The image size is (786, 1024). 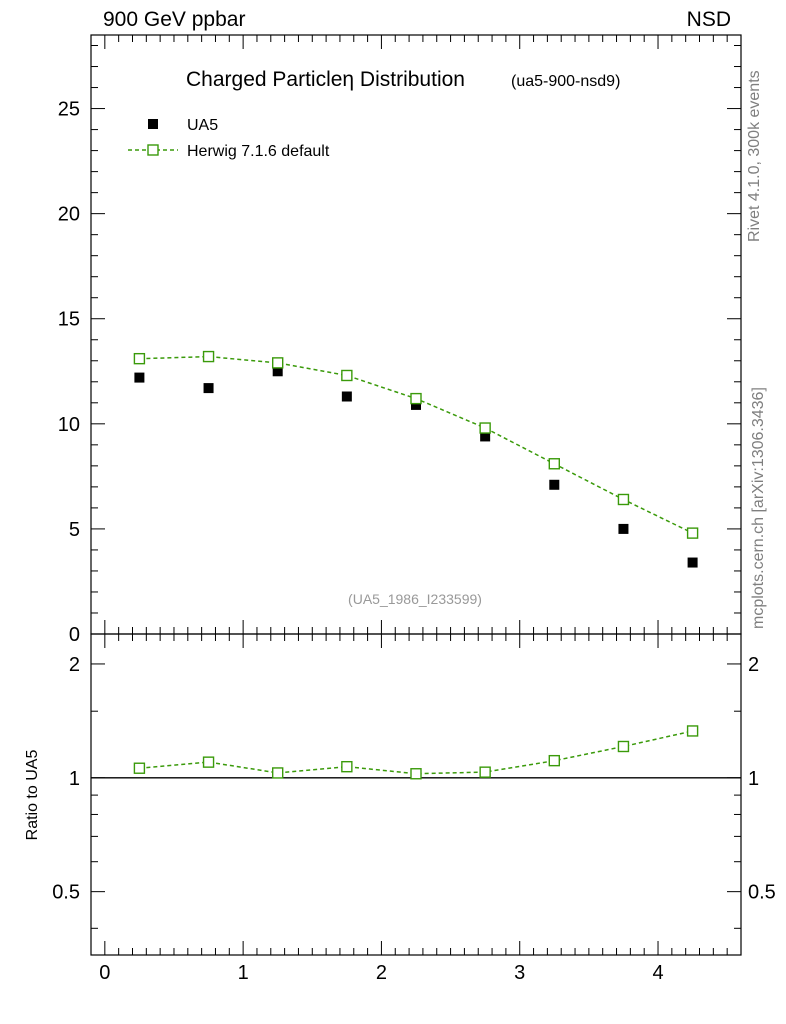 I want to click on ratio-data-points, so click(x=416, y=752).